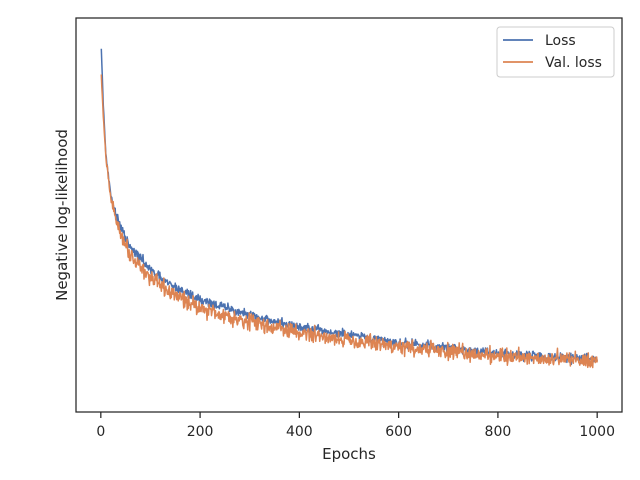 The image size is (640, 480). Describe the element at coordinates (200, 432) in the screenshot. I see `x-tick-label: 200` at that location.